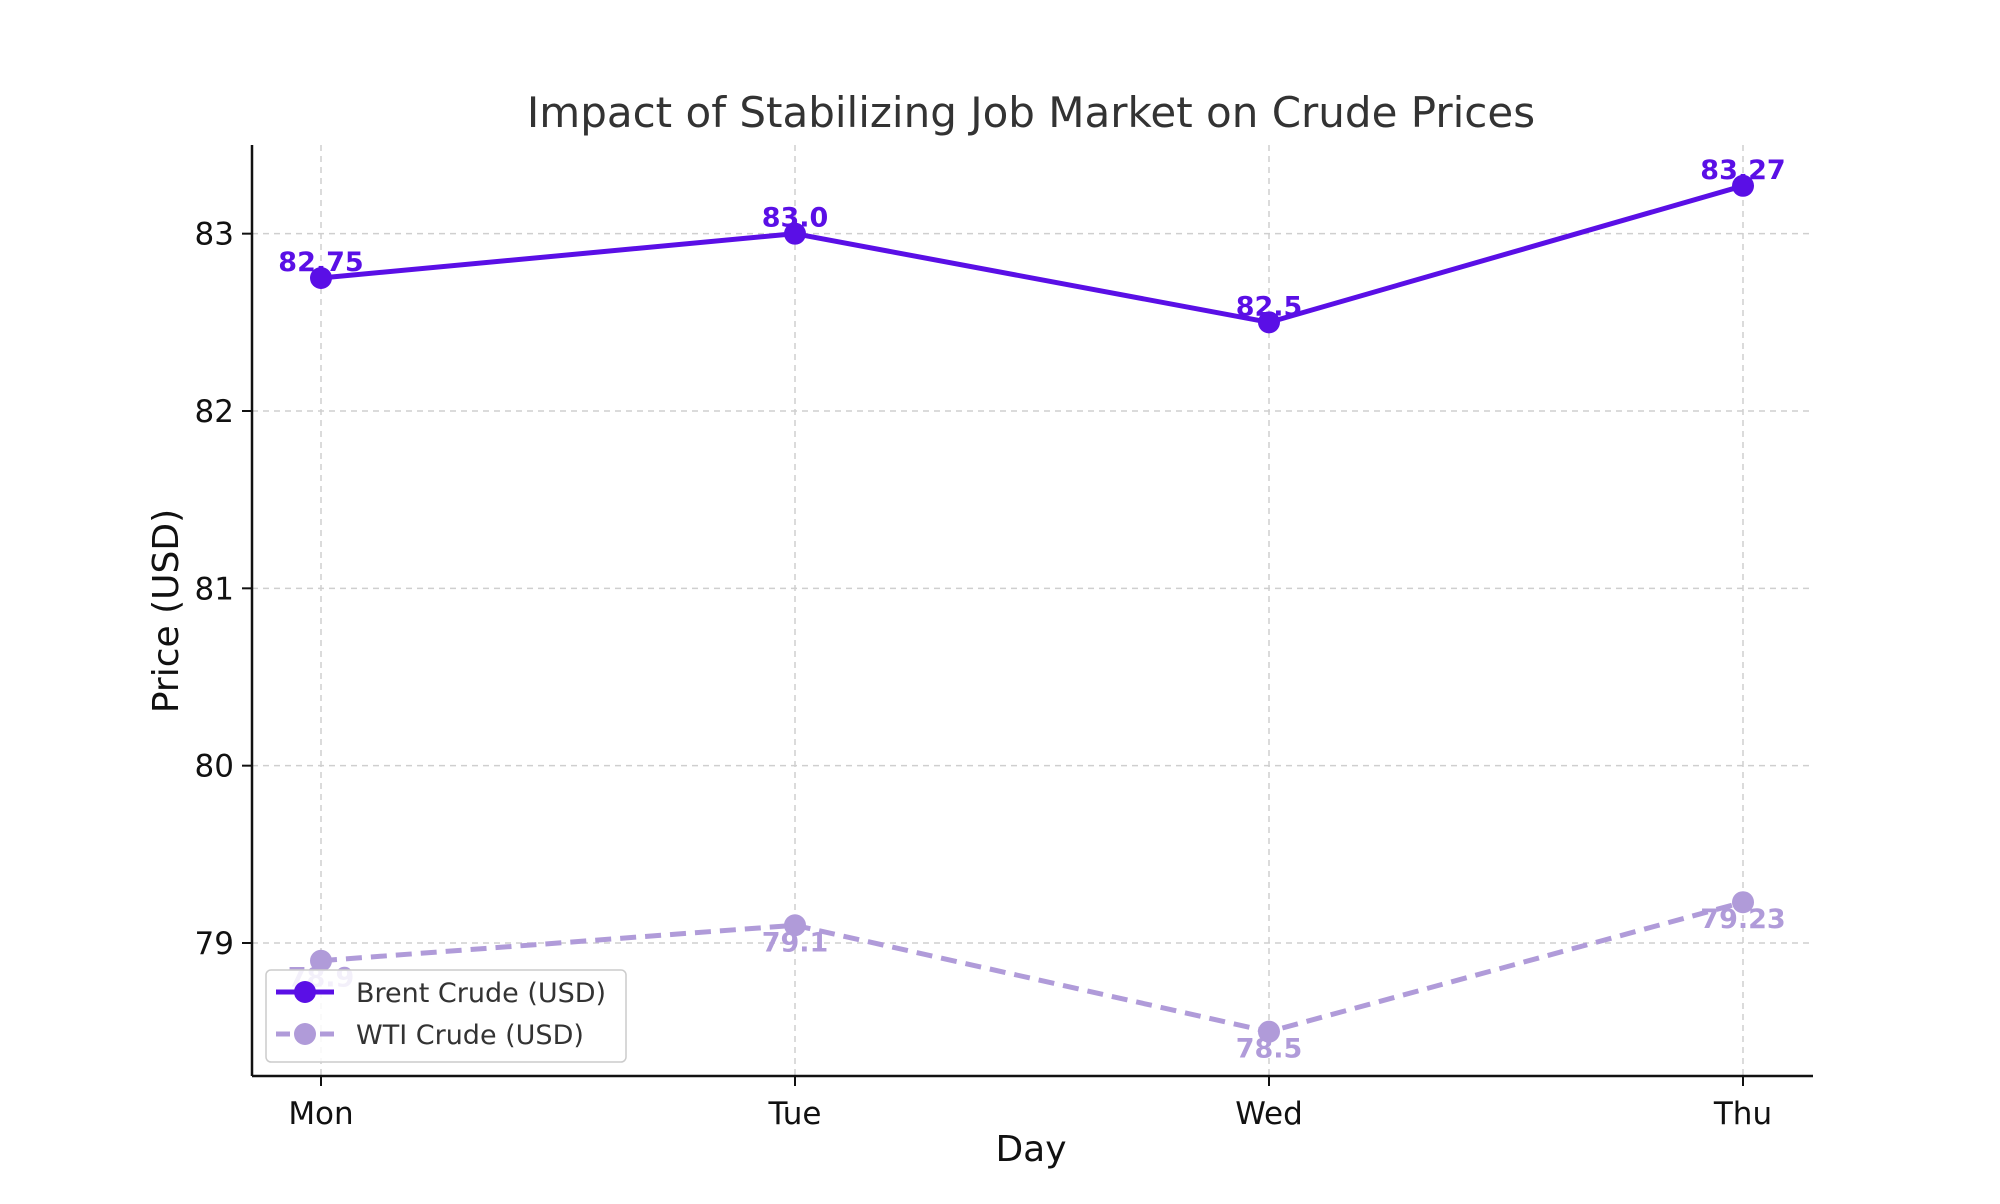  What do you see at coordinates (1032, 254) in the screenshot?
I see `series-line-brent` at bounding box center [1032, 254].